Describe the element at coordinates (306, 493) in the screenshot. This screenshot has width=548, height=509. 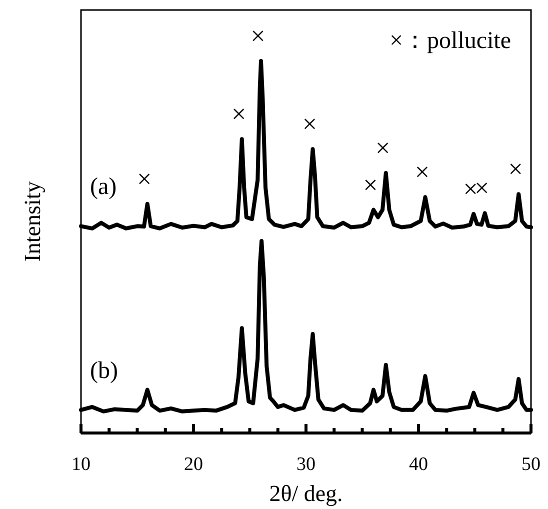
I see `x-axis-title: 2θ/ deg.` at that location.